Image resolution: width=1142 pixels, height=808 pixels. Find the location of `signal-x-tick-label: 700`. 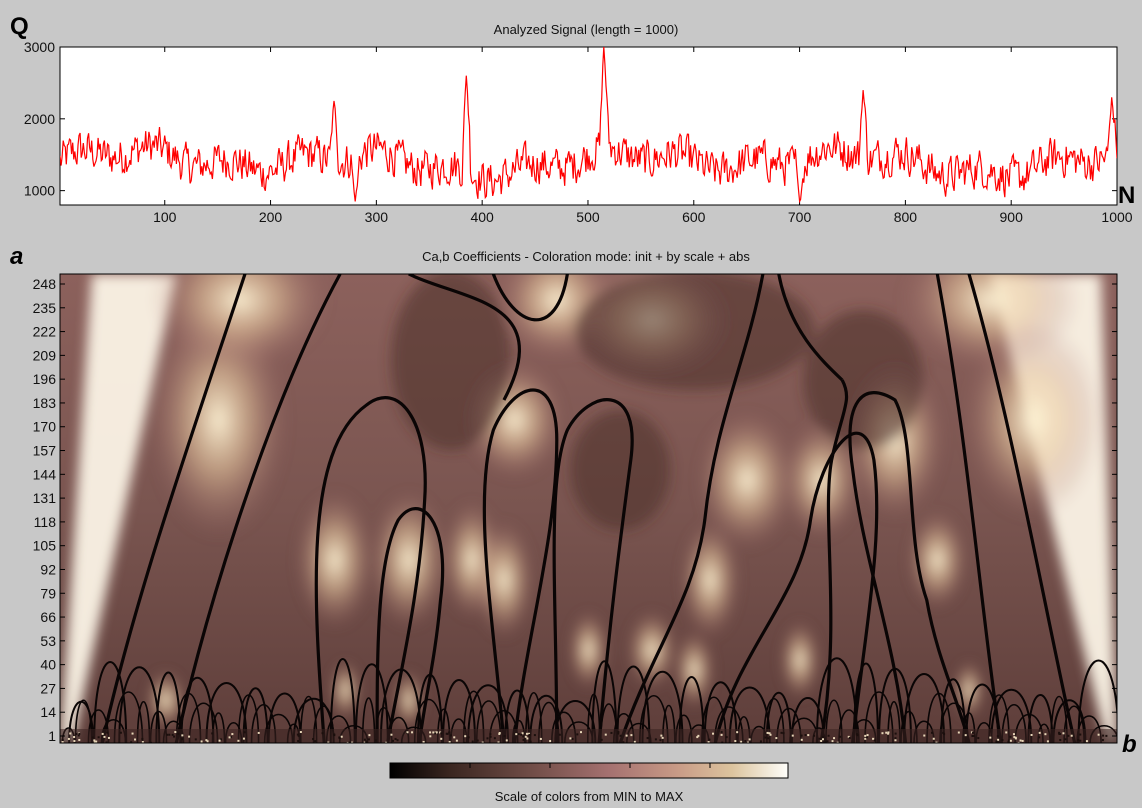

signal-x-tick-label: 700 is located at coordinates (800, 217).